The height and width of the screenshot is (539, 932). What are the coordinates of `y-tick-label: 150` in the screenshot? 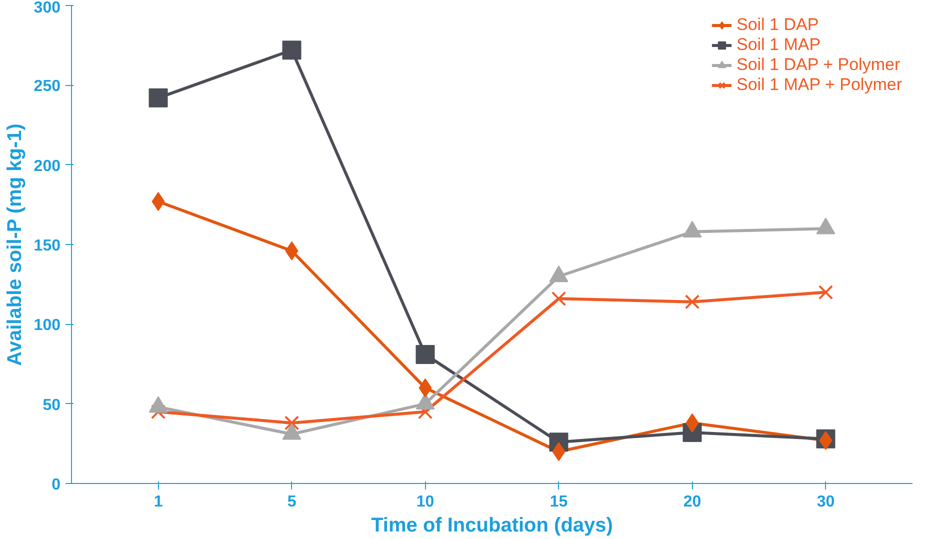 It's located at (47, 246).